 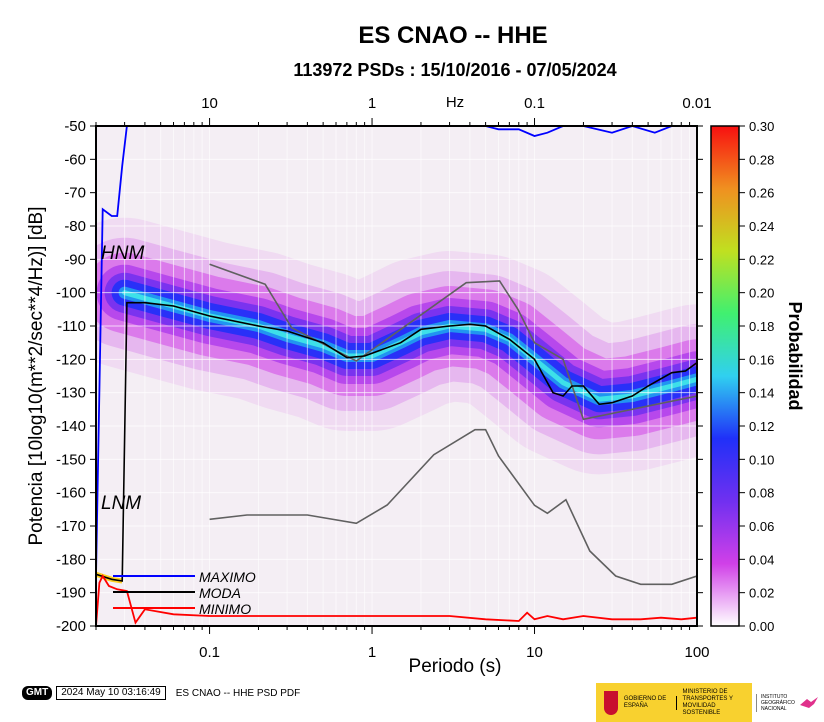 I want to click on model-line-lnm, so click(x=453, y=507).